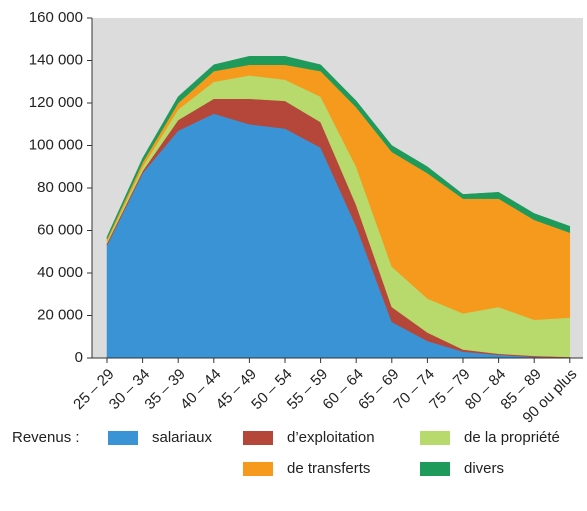  Describe the element at coordinates (56, 102) in the screenshot. I see `y-tick-label: 120 000` at that location.